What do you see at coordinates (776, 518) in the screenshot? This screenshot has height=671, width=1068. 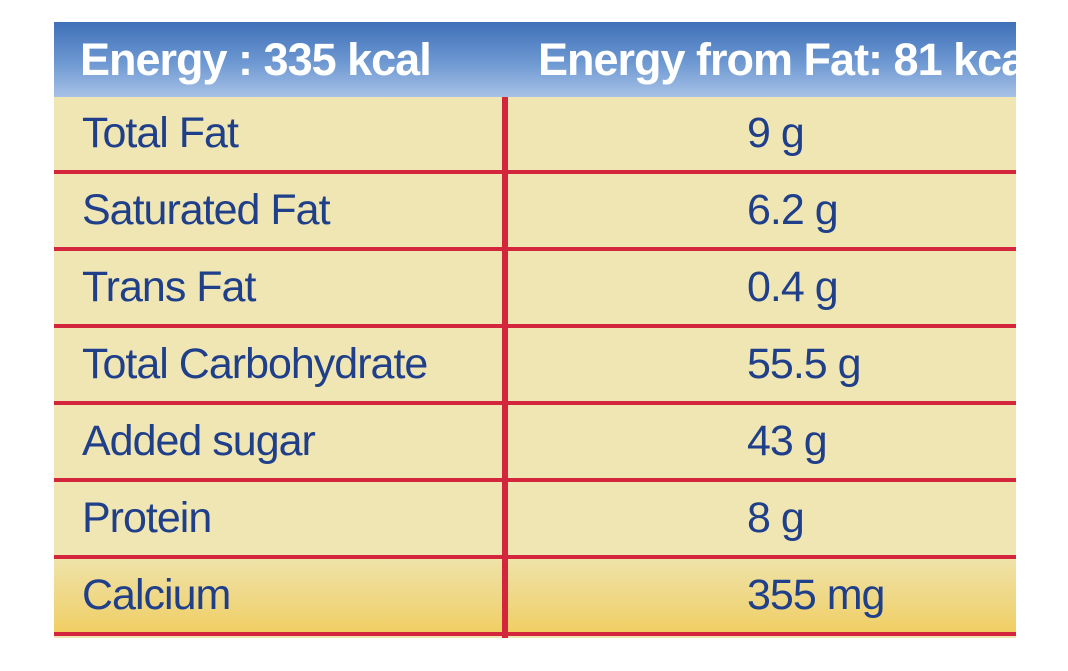 I see `nutrient-amount: 8 g` at bounding box center [776, 518].